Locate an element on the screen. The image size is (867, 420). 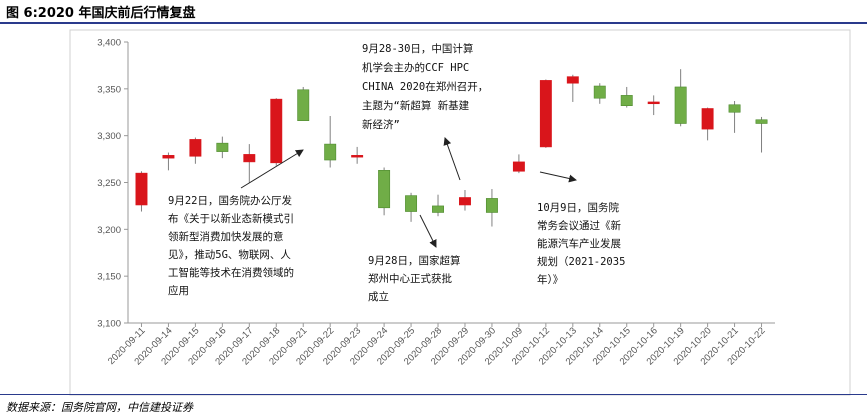
y-tick-label: 3,300 is located at coordinates (109, 136).